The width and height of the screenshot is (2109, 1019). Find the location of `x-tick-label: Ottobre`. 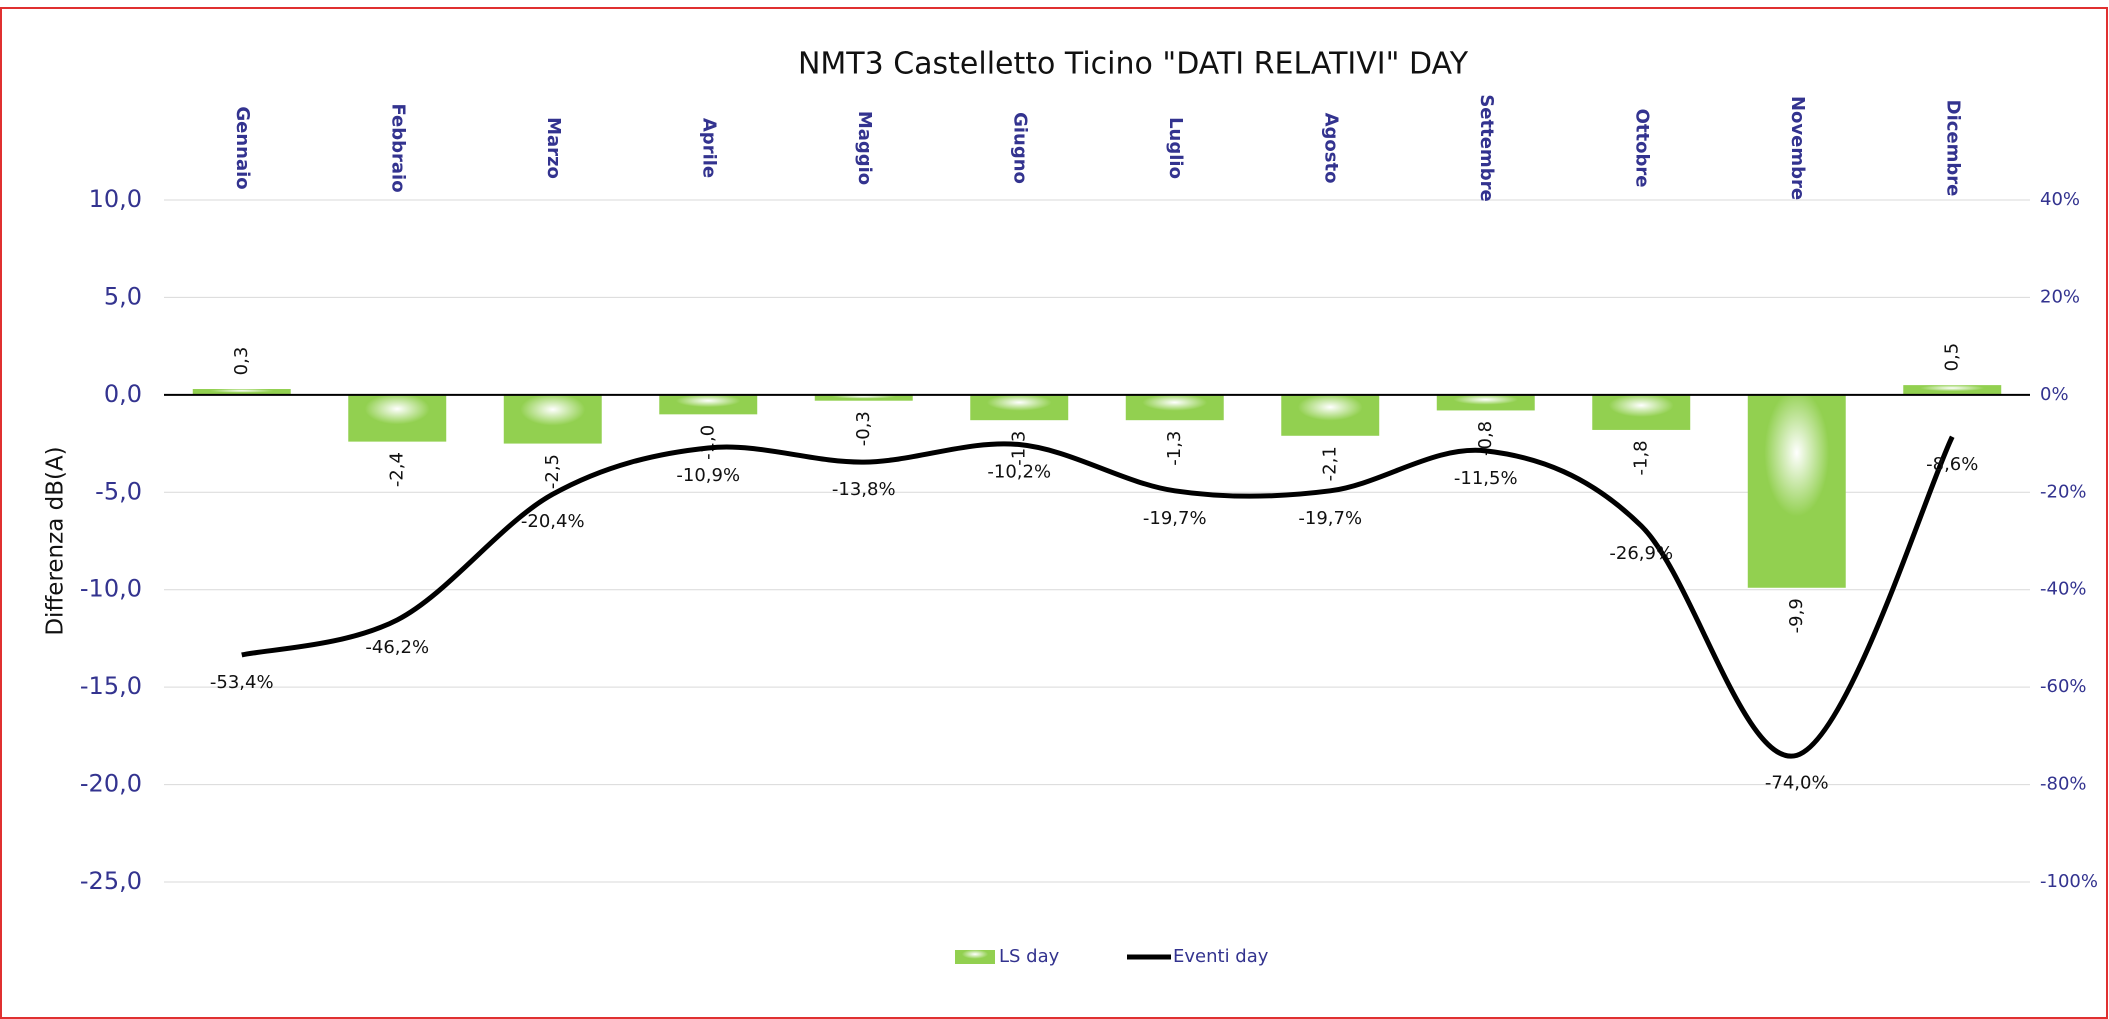

x-tick-label: Ottobre is located at coordinates (1641, 148).